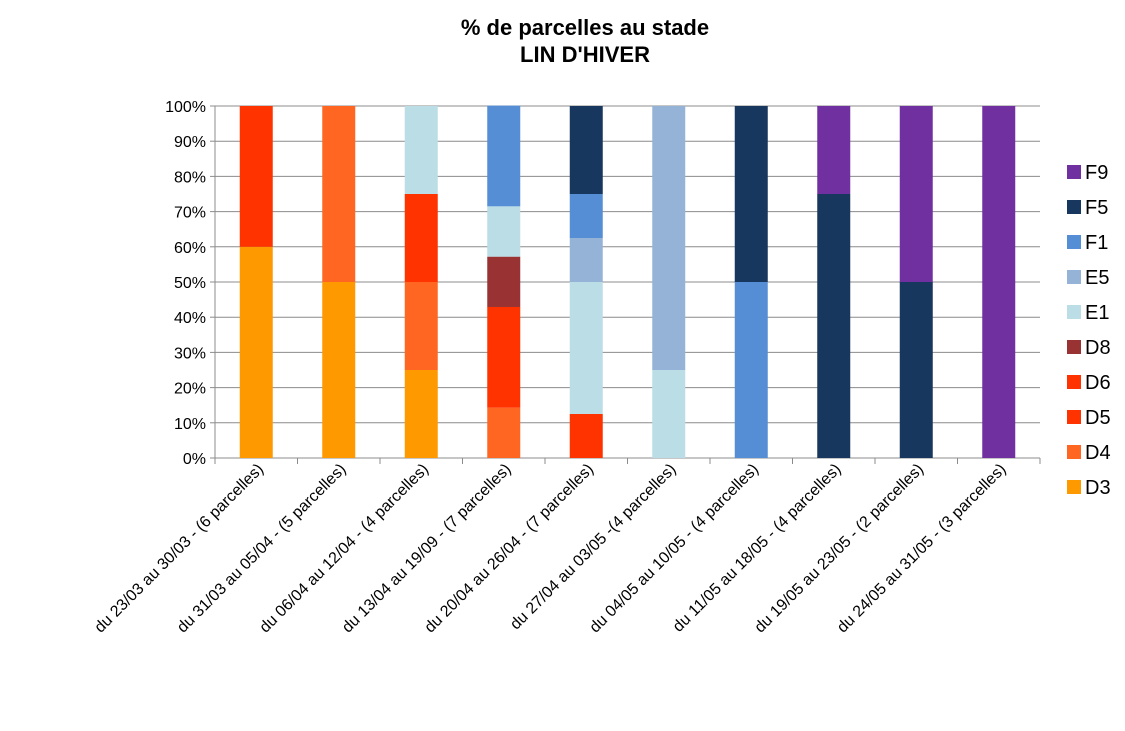  Describe the element at coordinates (1096, 208) in the screenshot. I see `legend-label-f5: F5` at that location.